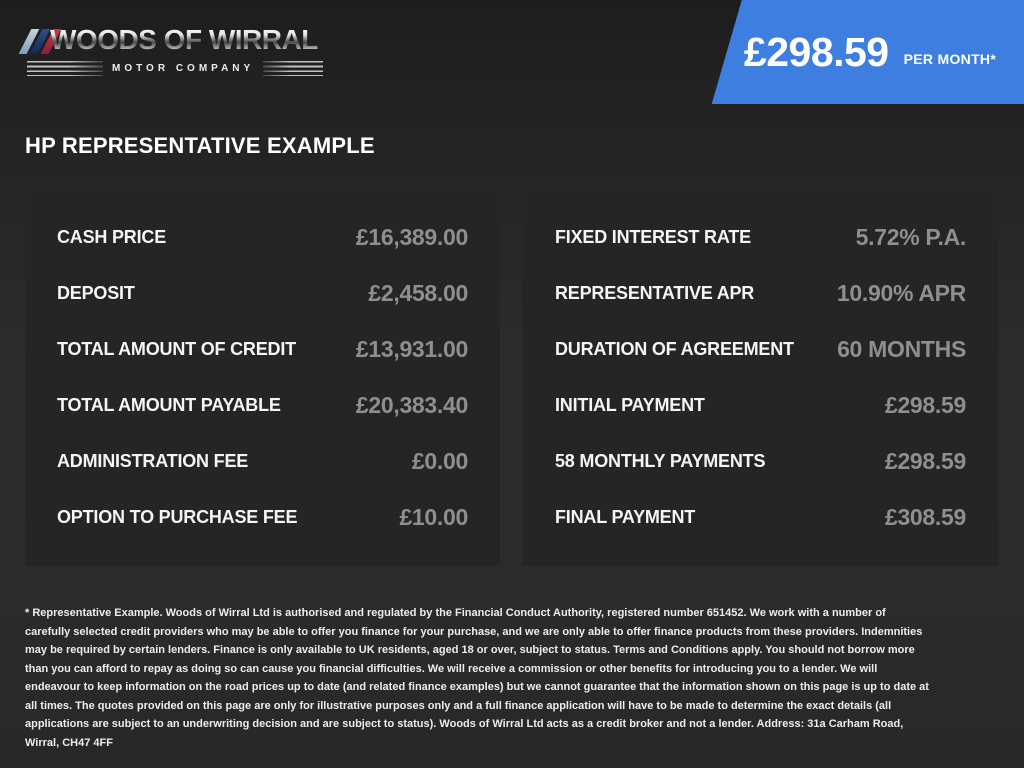 This screenshot has height=768, width=1024. I want to click on brand-name: WOODS OF WIRRAL, so click(184, 39).